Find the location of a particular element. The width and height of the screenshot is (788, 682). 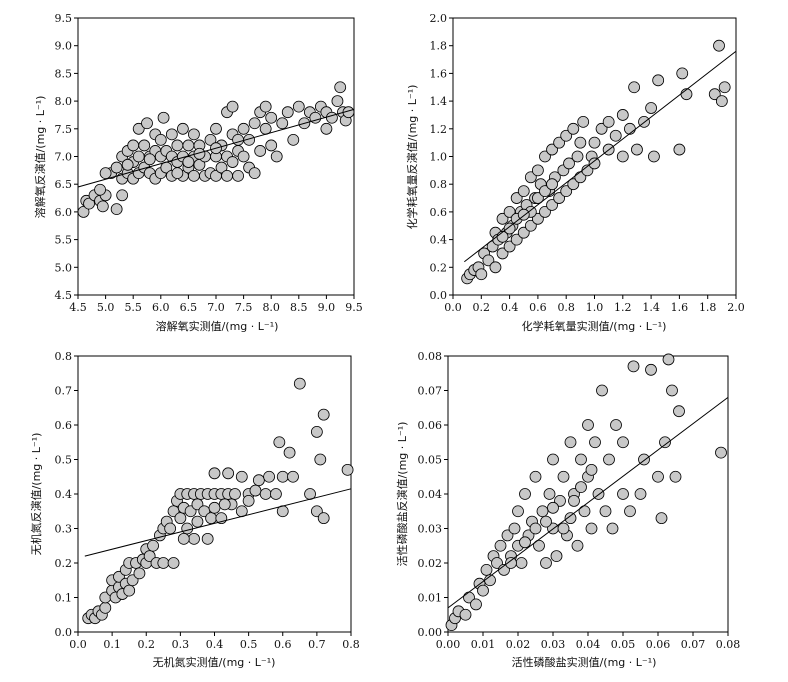

x-tick-label: 0.07 is located at coordinates (693, 644).